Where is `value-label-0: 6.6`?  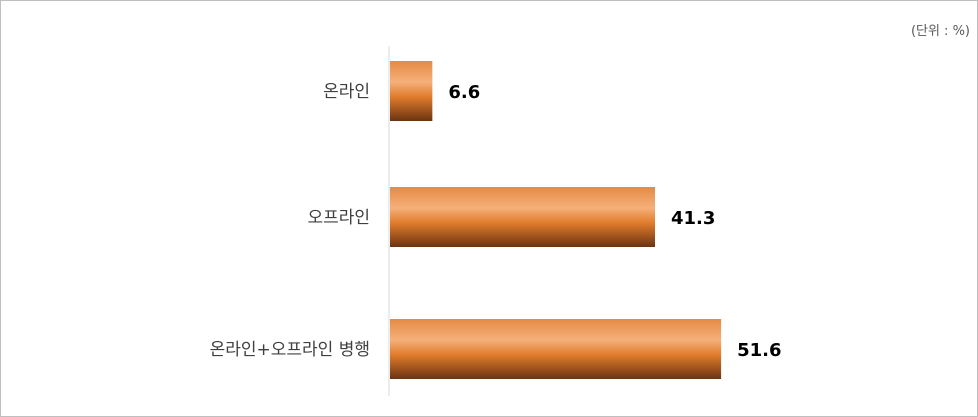
value-label-0: 6.6 is located at coordinates (464, 92).